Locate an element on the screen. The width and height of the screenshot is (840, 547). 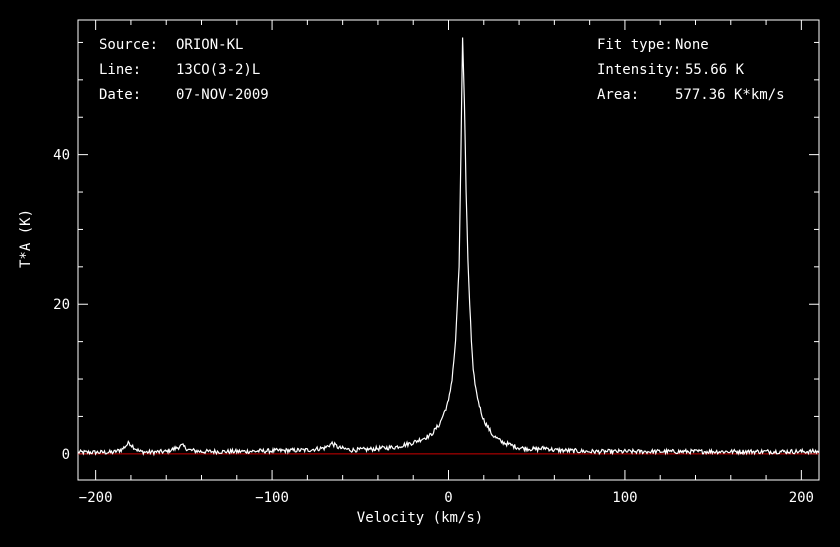
date-value: 07-NOV-2009 is located at coordinates (222, 95).